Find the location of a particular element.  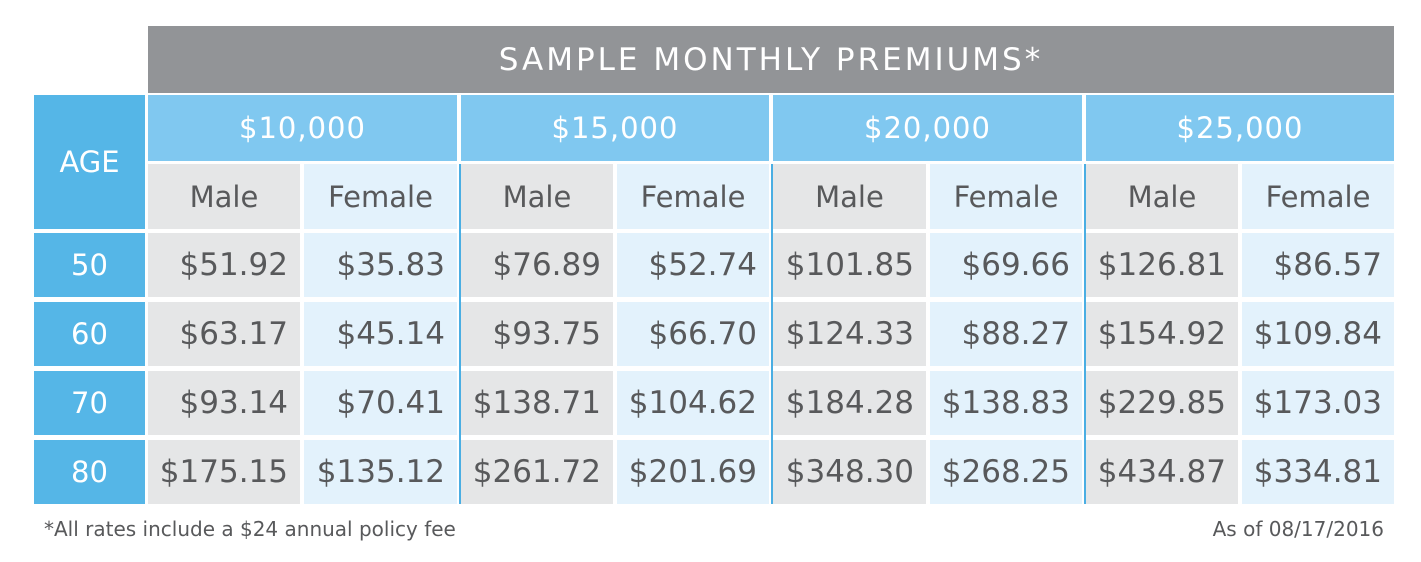

premium-cell: $93.75 is located at coordinates (537, 334).